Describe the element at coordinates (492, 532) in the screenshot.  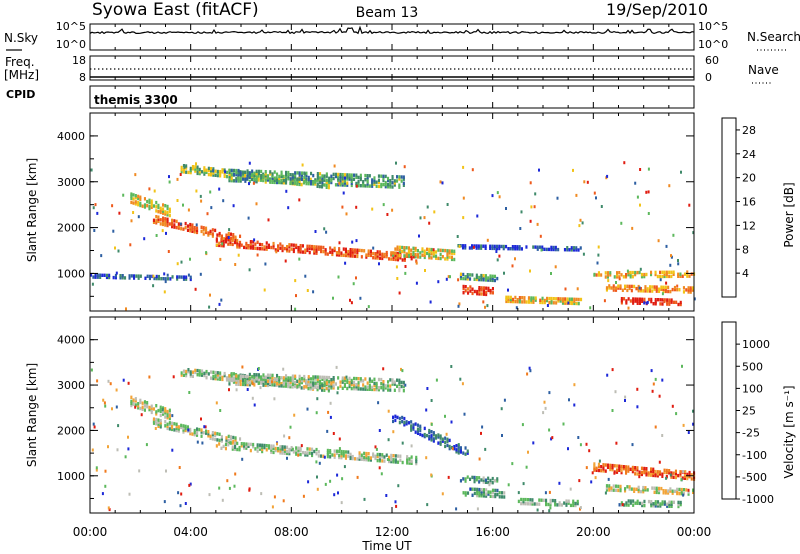
I see `x-tick-label: 16:00` at that location.